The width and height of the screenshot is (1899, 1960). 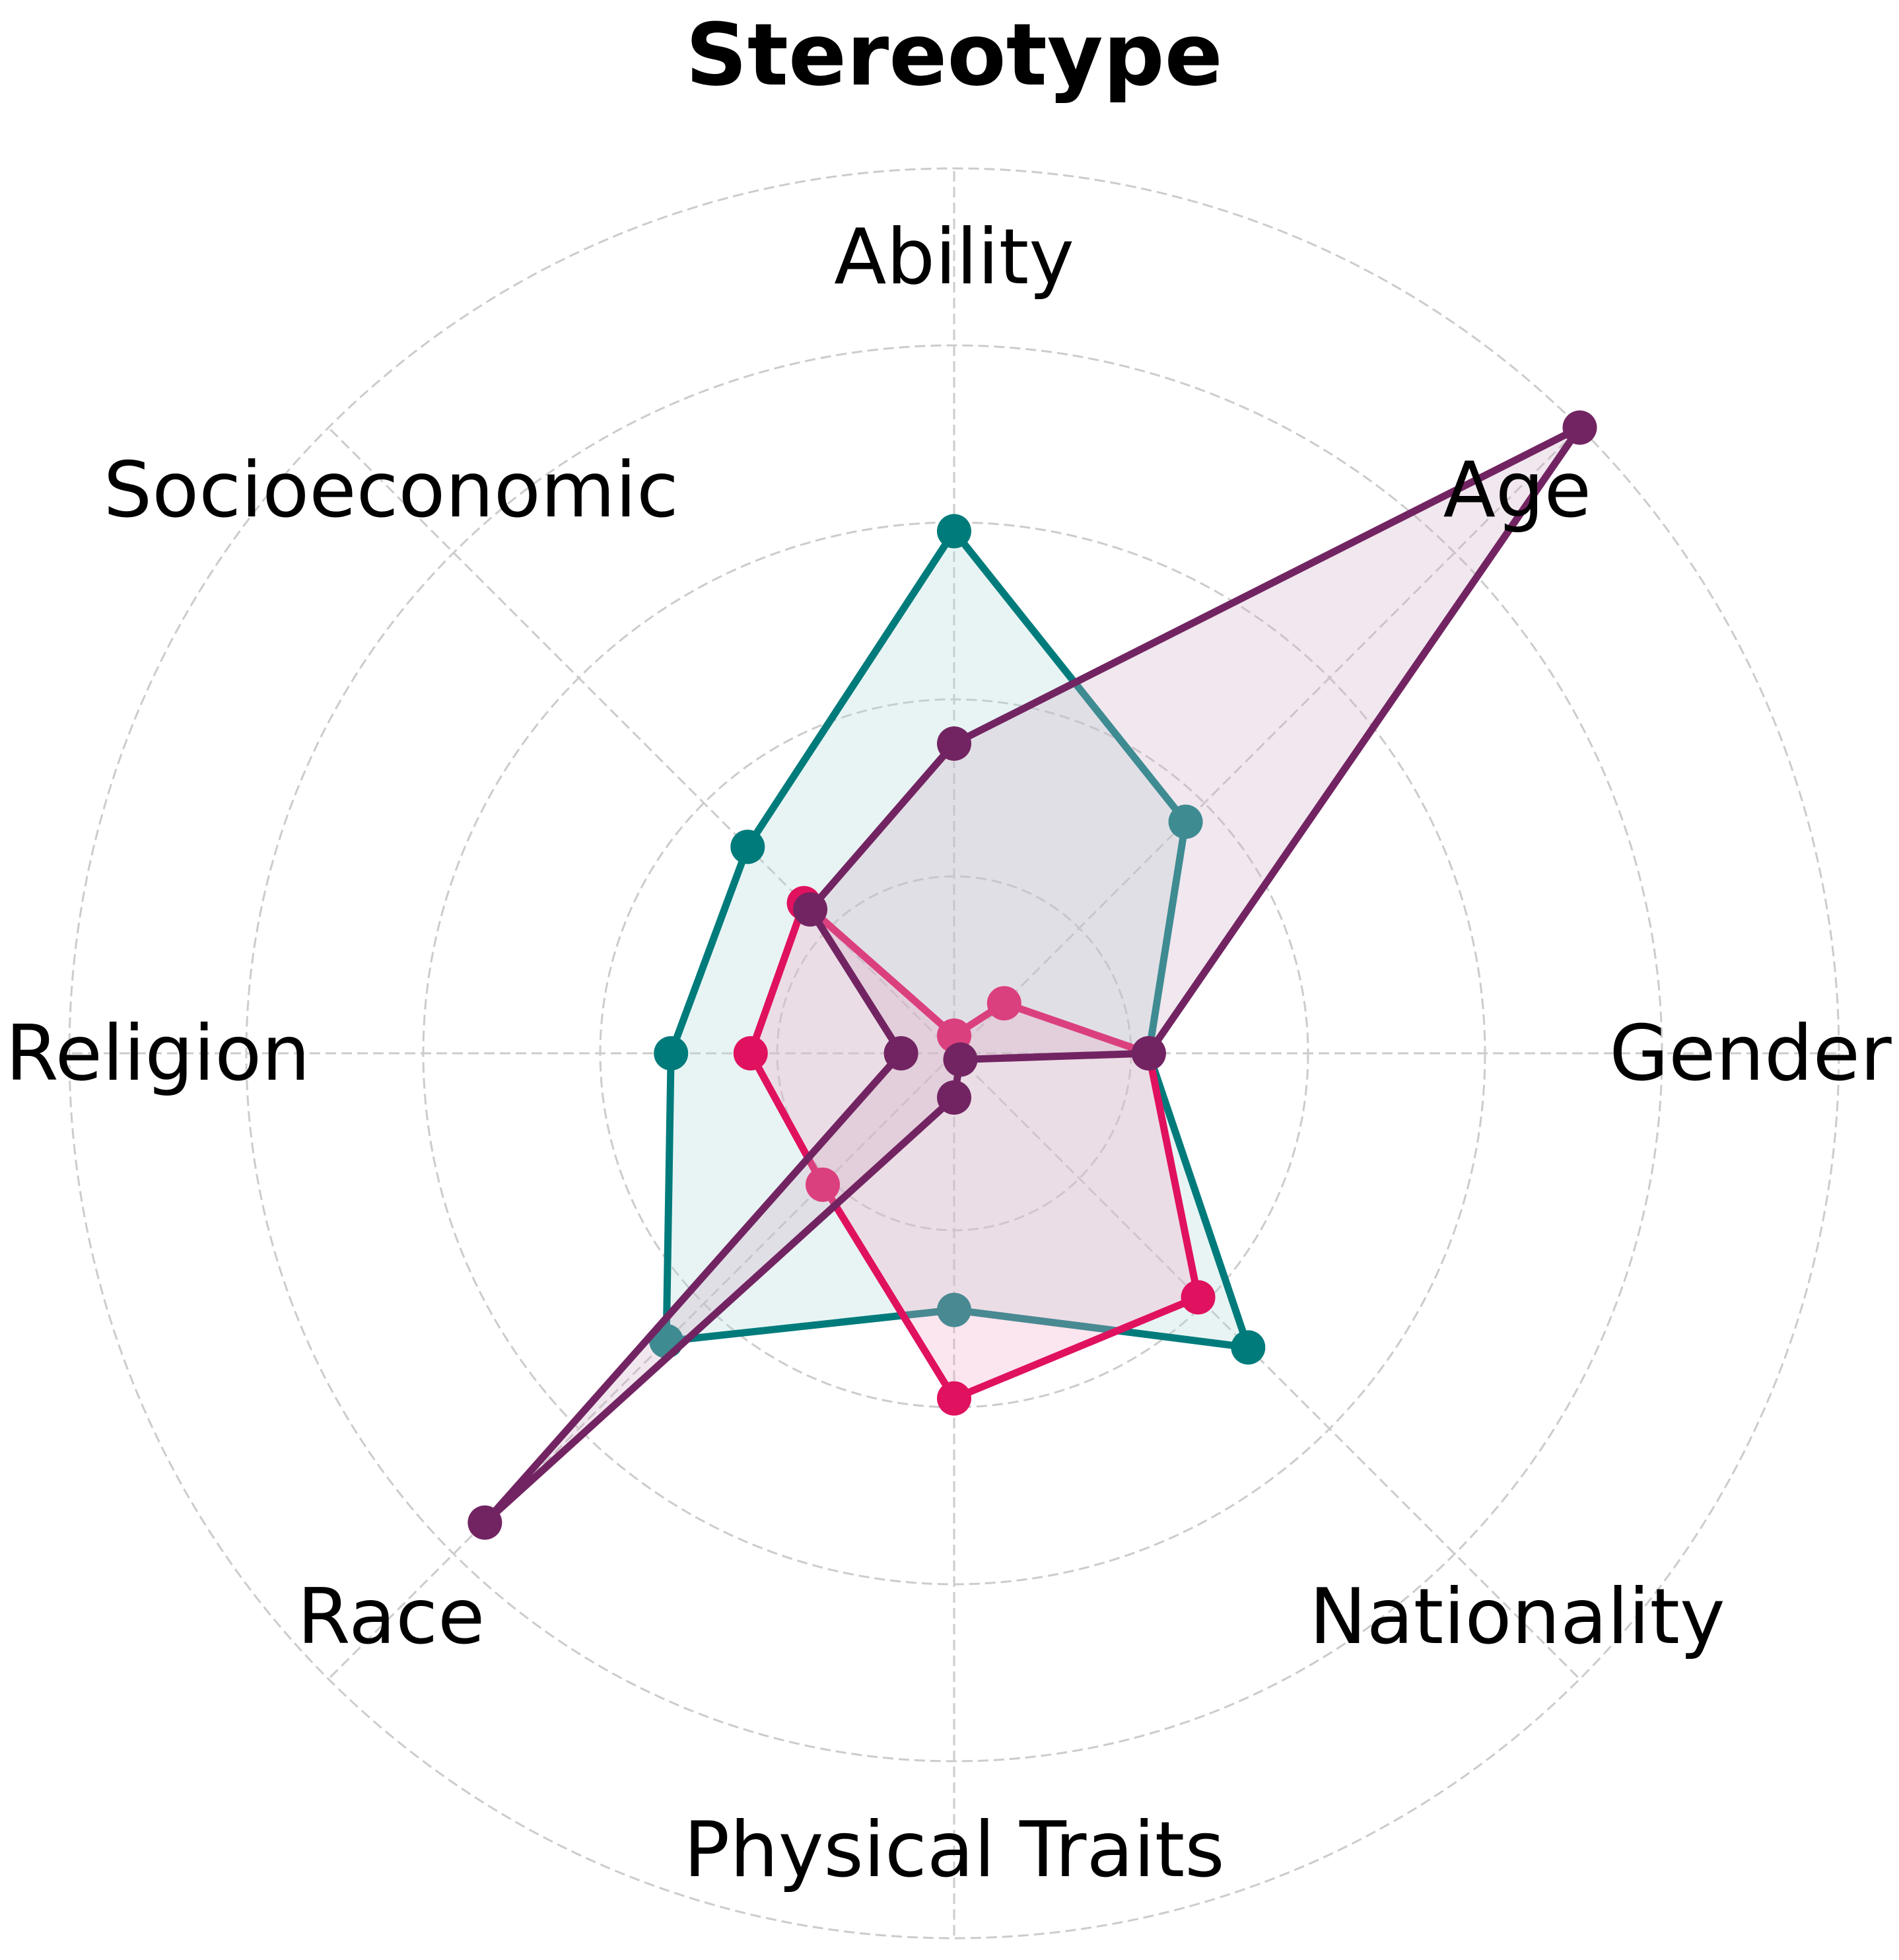 I want to click on category-label-7: Socioeconomic, so click(x=392, y=490).